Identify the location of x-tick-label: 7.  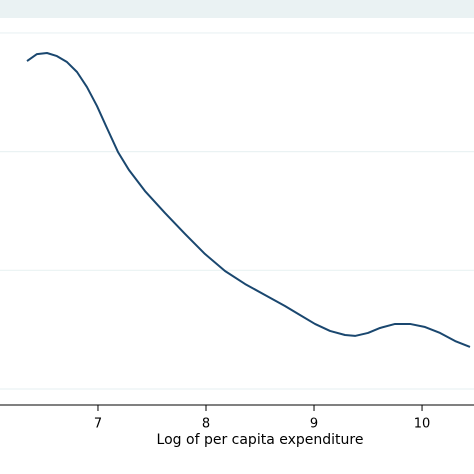
(98, 424).